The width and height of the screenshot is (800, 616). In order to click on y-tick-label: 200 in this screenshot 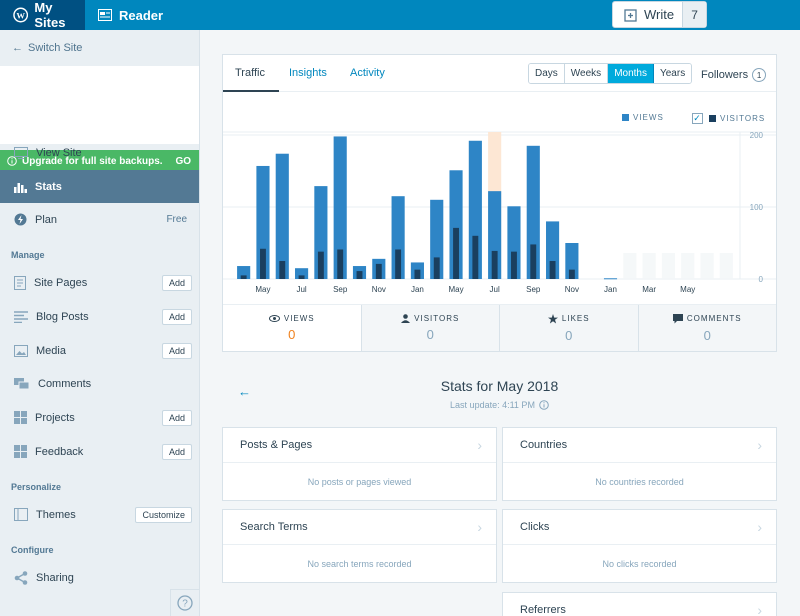, I will do `click(757, 135)`.